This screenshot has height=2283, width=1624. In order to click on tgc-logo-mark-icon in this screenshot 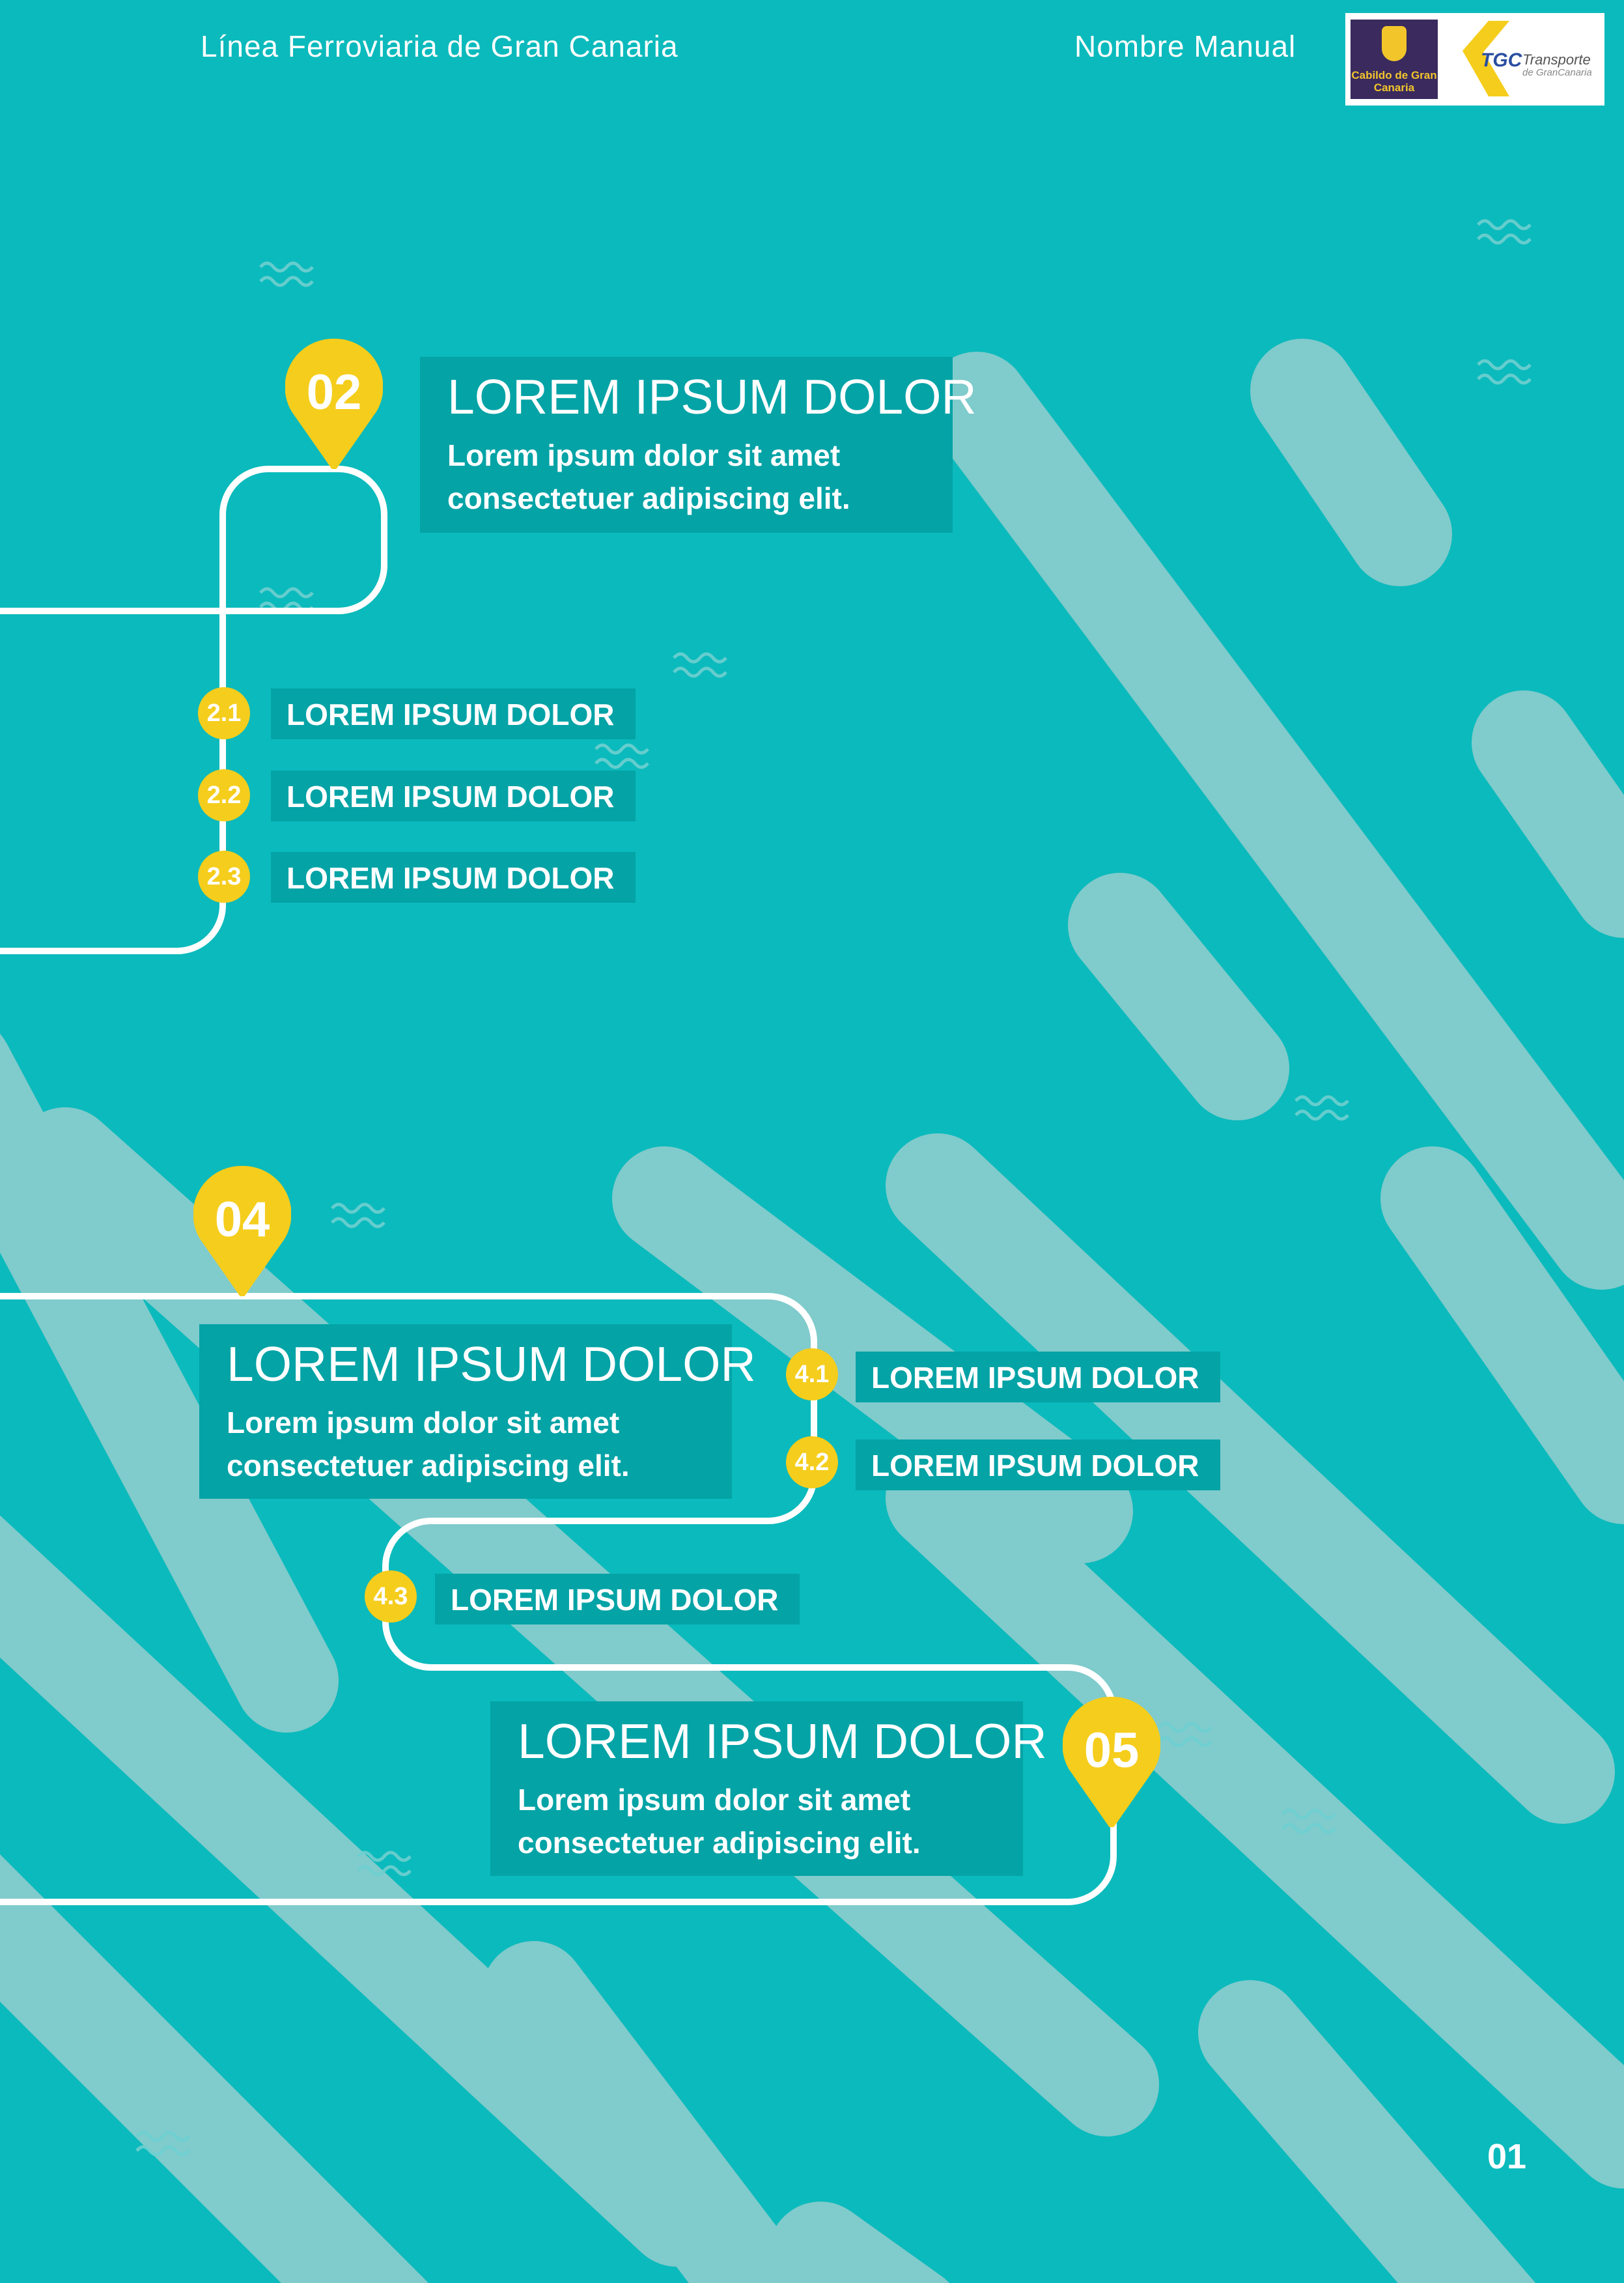, I will do `click(1486, 58)`.